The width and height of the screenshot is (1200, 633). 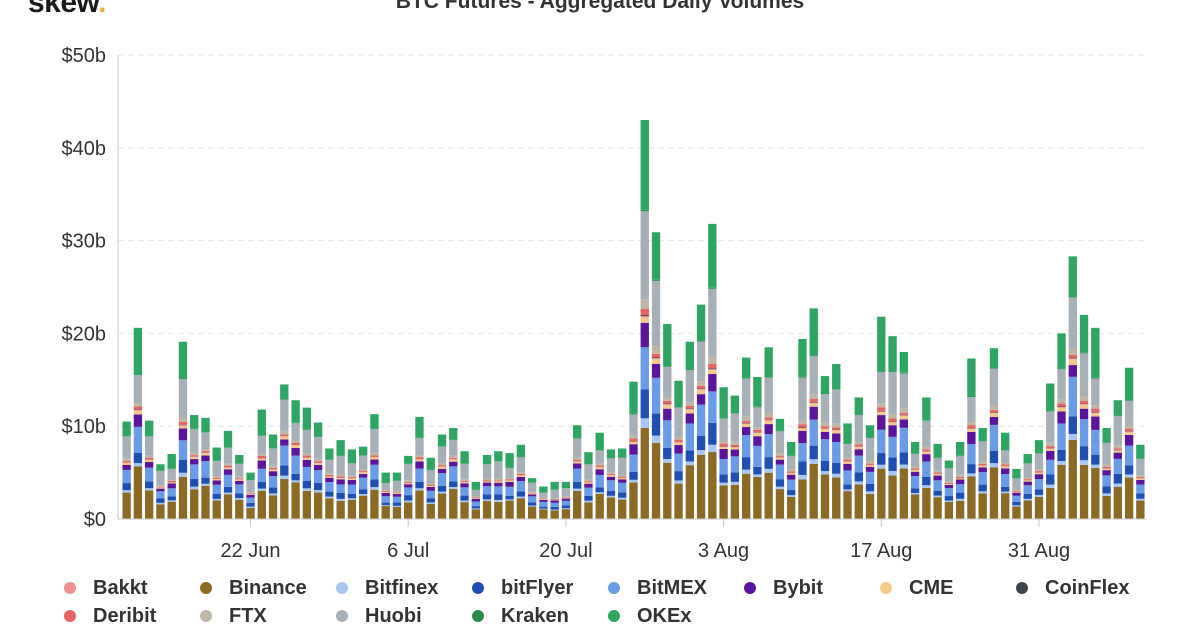 I want to click on legend-item-bitflyer: bitFlyer, so click(x=522, y=588).